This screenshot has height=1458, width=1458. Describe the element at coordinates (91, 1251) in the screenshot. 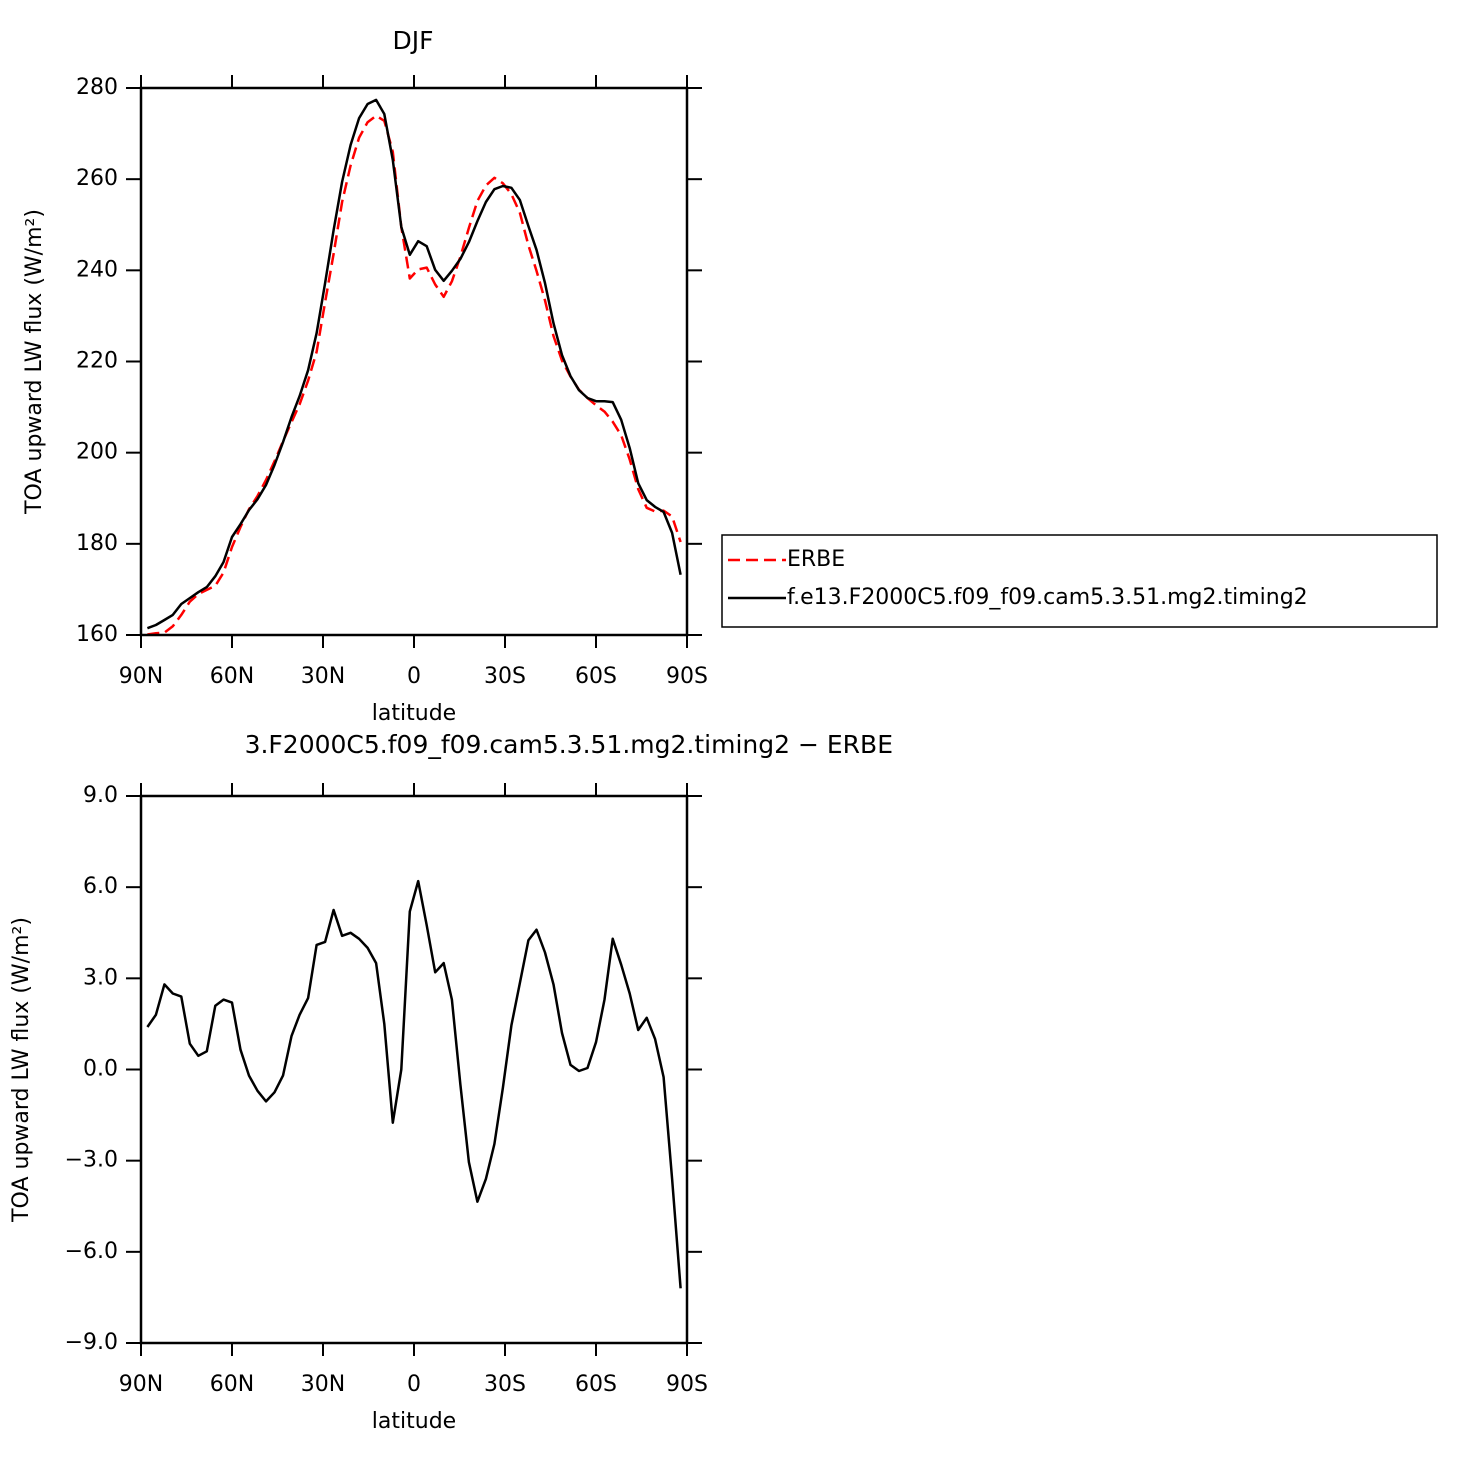

I see `y-tick-label: −6.0` at that location.